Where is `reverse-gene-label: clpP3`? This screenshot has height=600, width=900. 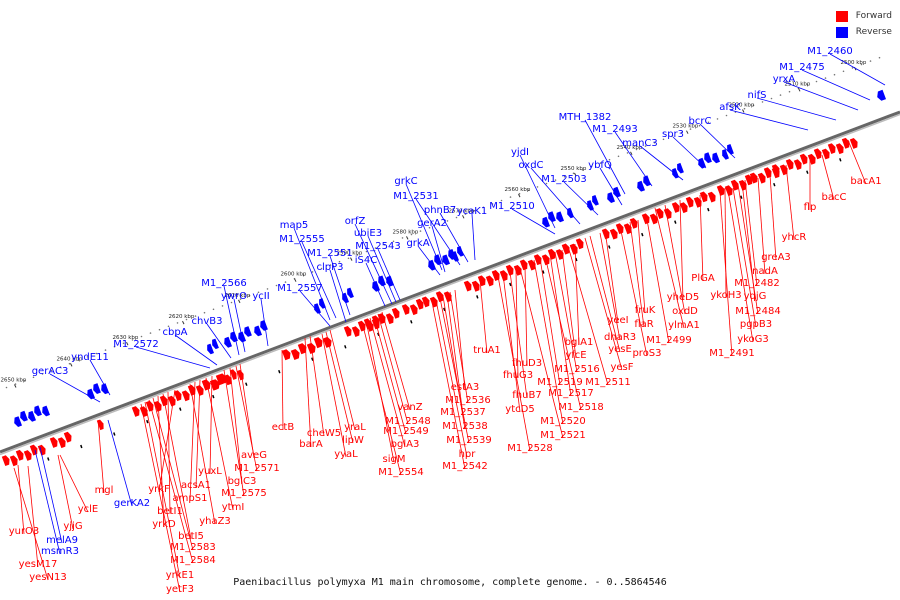 reverse-gene-label: clpP3 is located at coordinates (329, 267).